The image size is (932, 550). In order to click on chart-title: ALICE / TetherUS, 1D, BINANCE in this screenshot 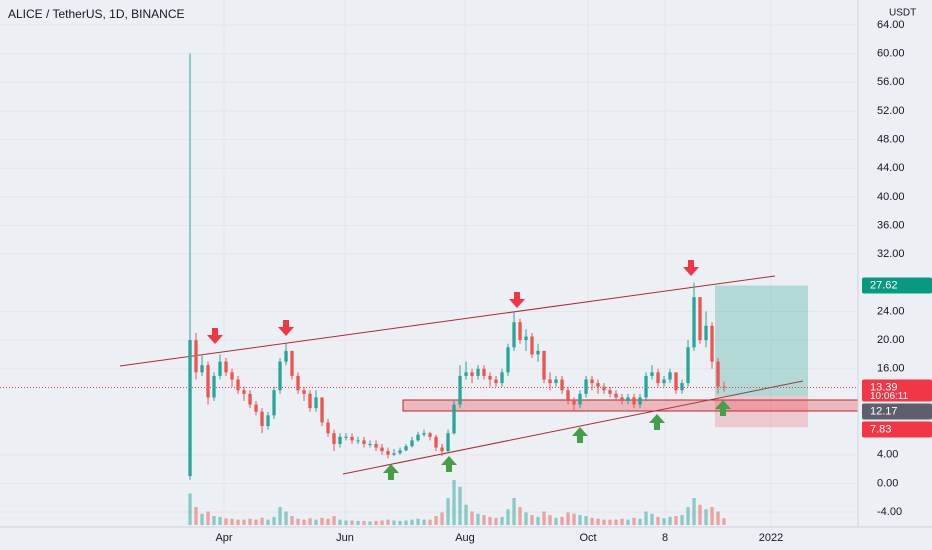, I will do `click(96, 14)`.